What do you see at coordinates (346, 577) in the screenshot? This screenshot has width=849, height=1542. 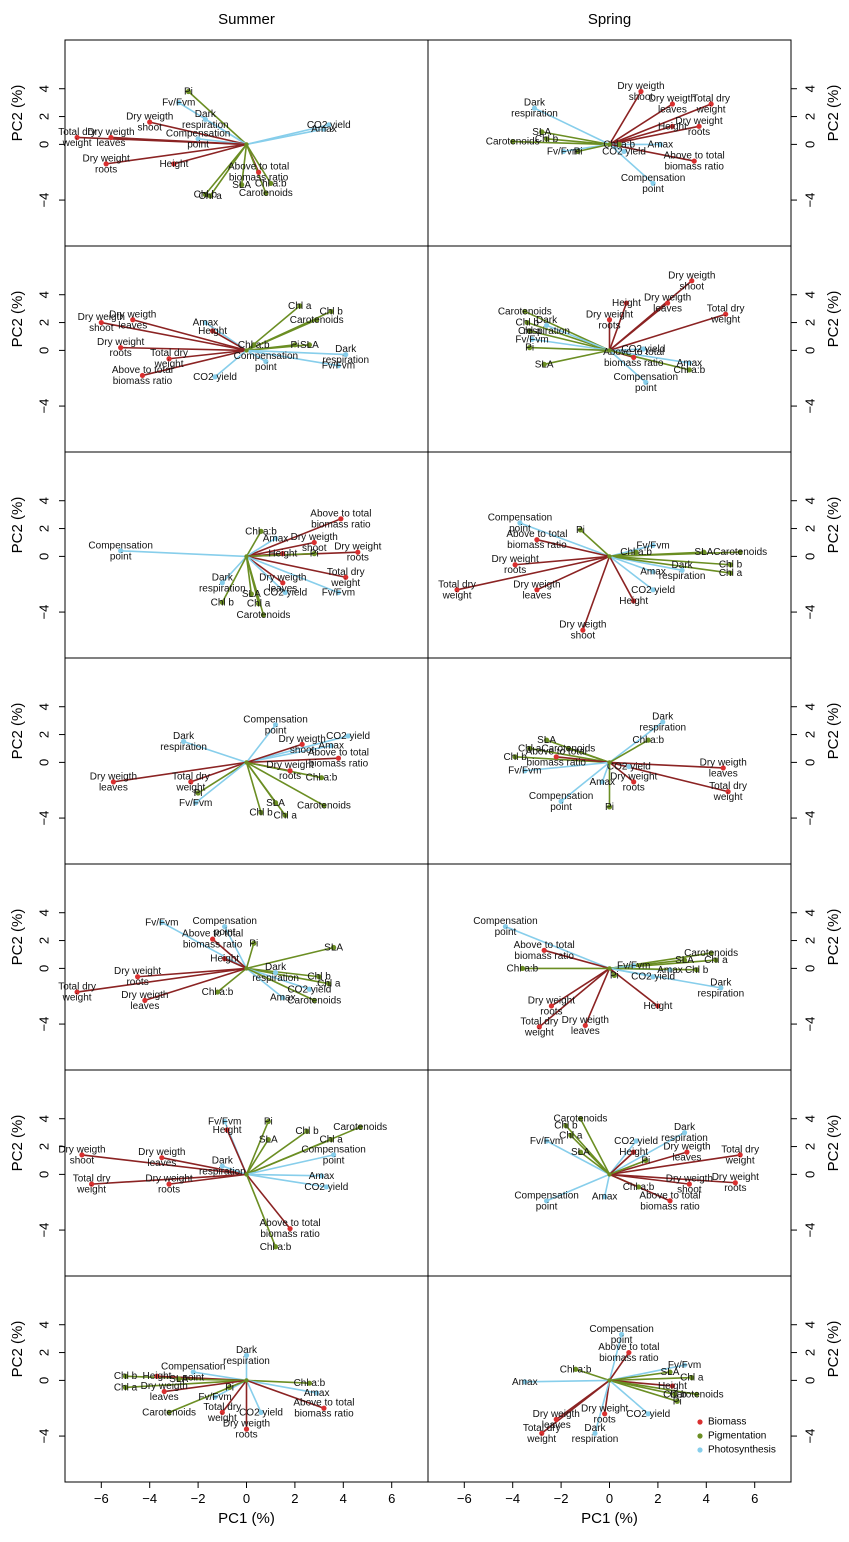 I see `vector-label-total-dry-weight: Total dry weight` at bounding box center [346, 577].